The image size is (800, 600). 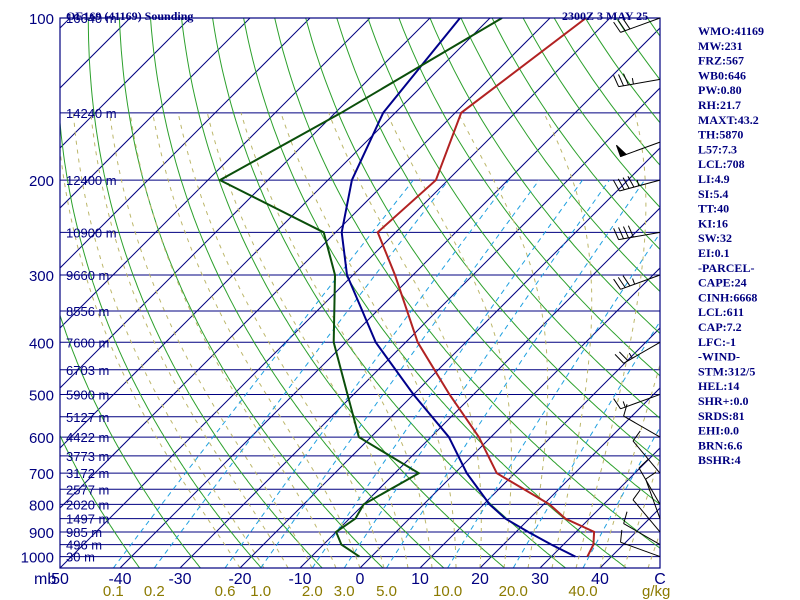 What do you see at coordinates (260, 591) in the screenshot?
I see `mixing-ratio-label: 1.0` at bounding box center [260, 591].